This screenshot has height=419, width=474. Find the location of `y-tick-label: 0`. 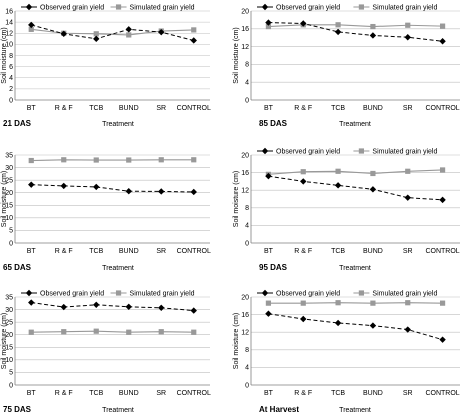

y-tick-label: 0 is located at coordinates (11, 385).